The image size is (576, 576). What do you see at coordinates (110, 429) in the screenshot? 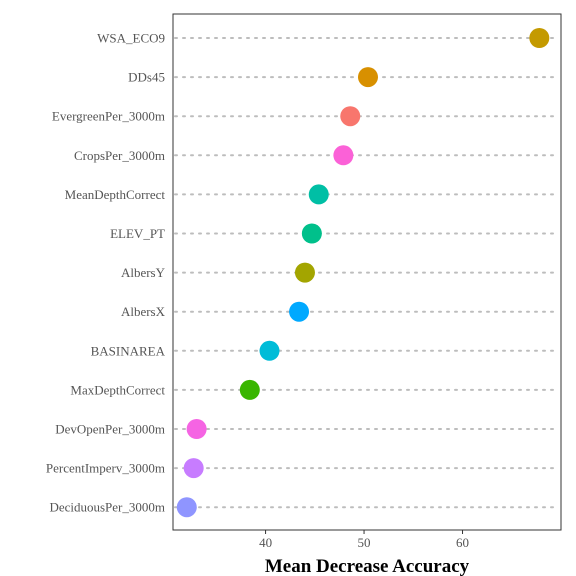
I see `y-tick-label: DevOpenPer_3000m` at bounding box center [110, 429].